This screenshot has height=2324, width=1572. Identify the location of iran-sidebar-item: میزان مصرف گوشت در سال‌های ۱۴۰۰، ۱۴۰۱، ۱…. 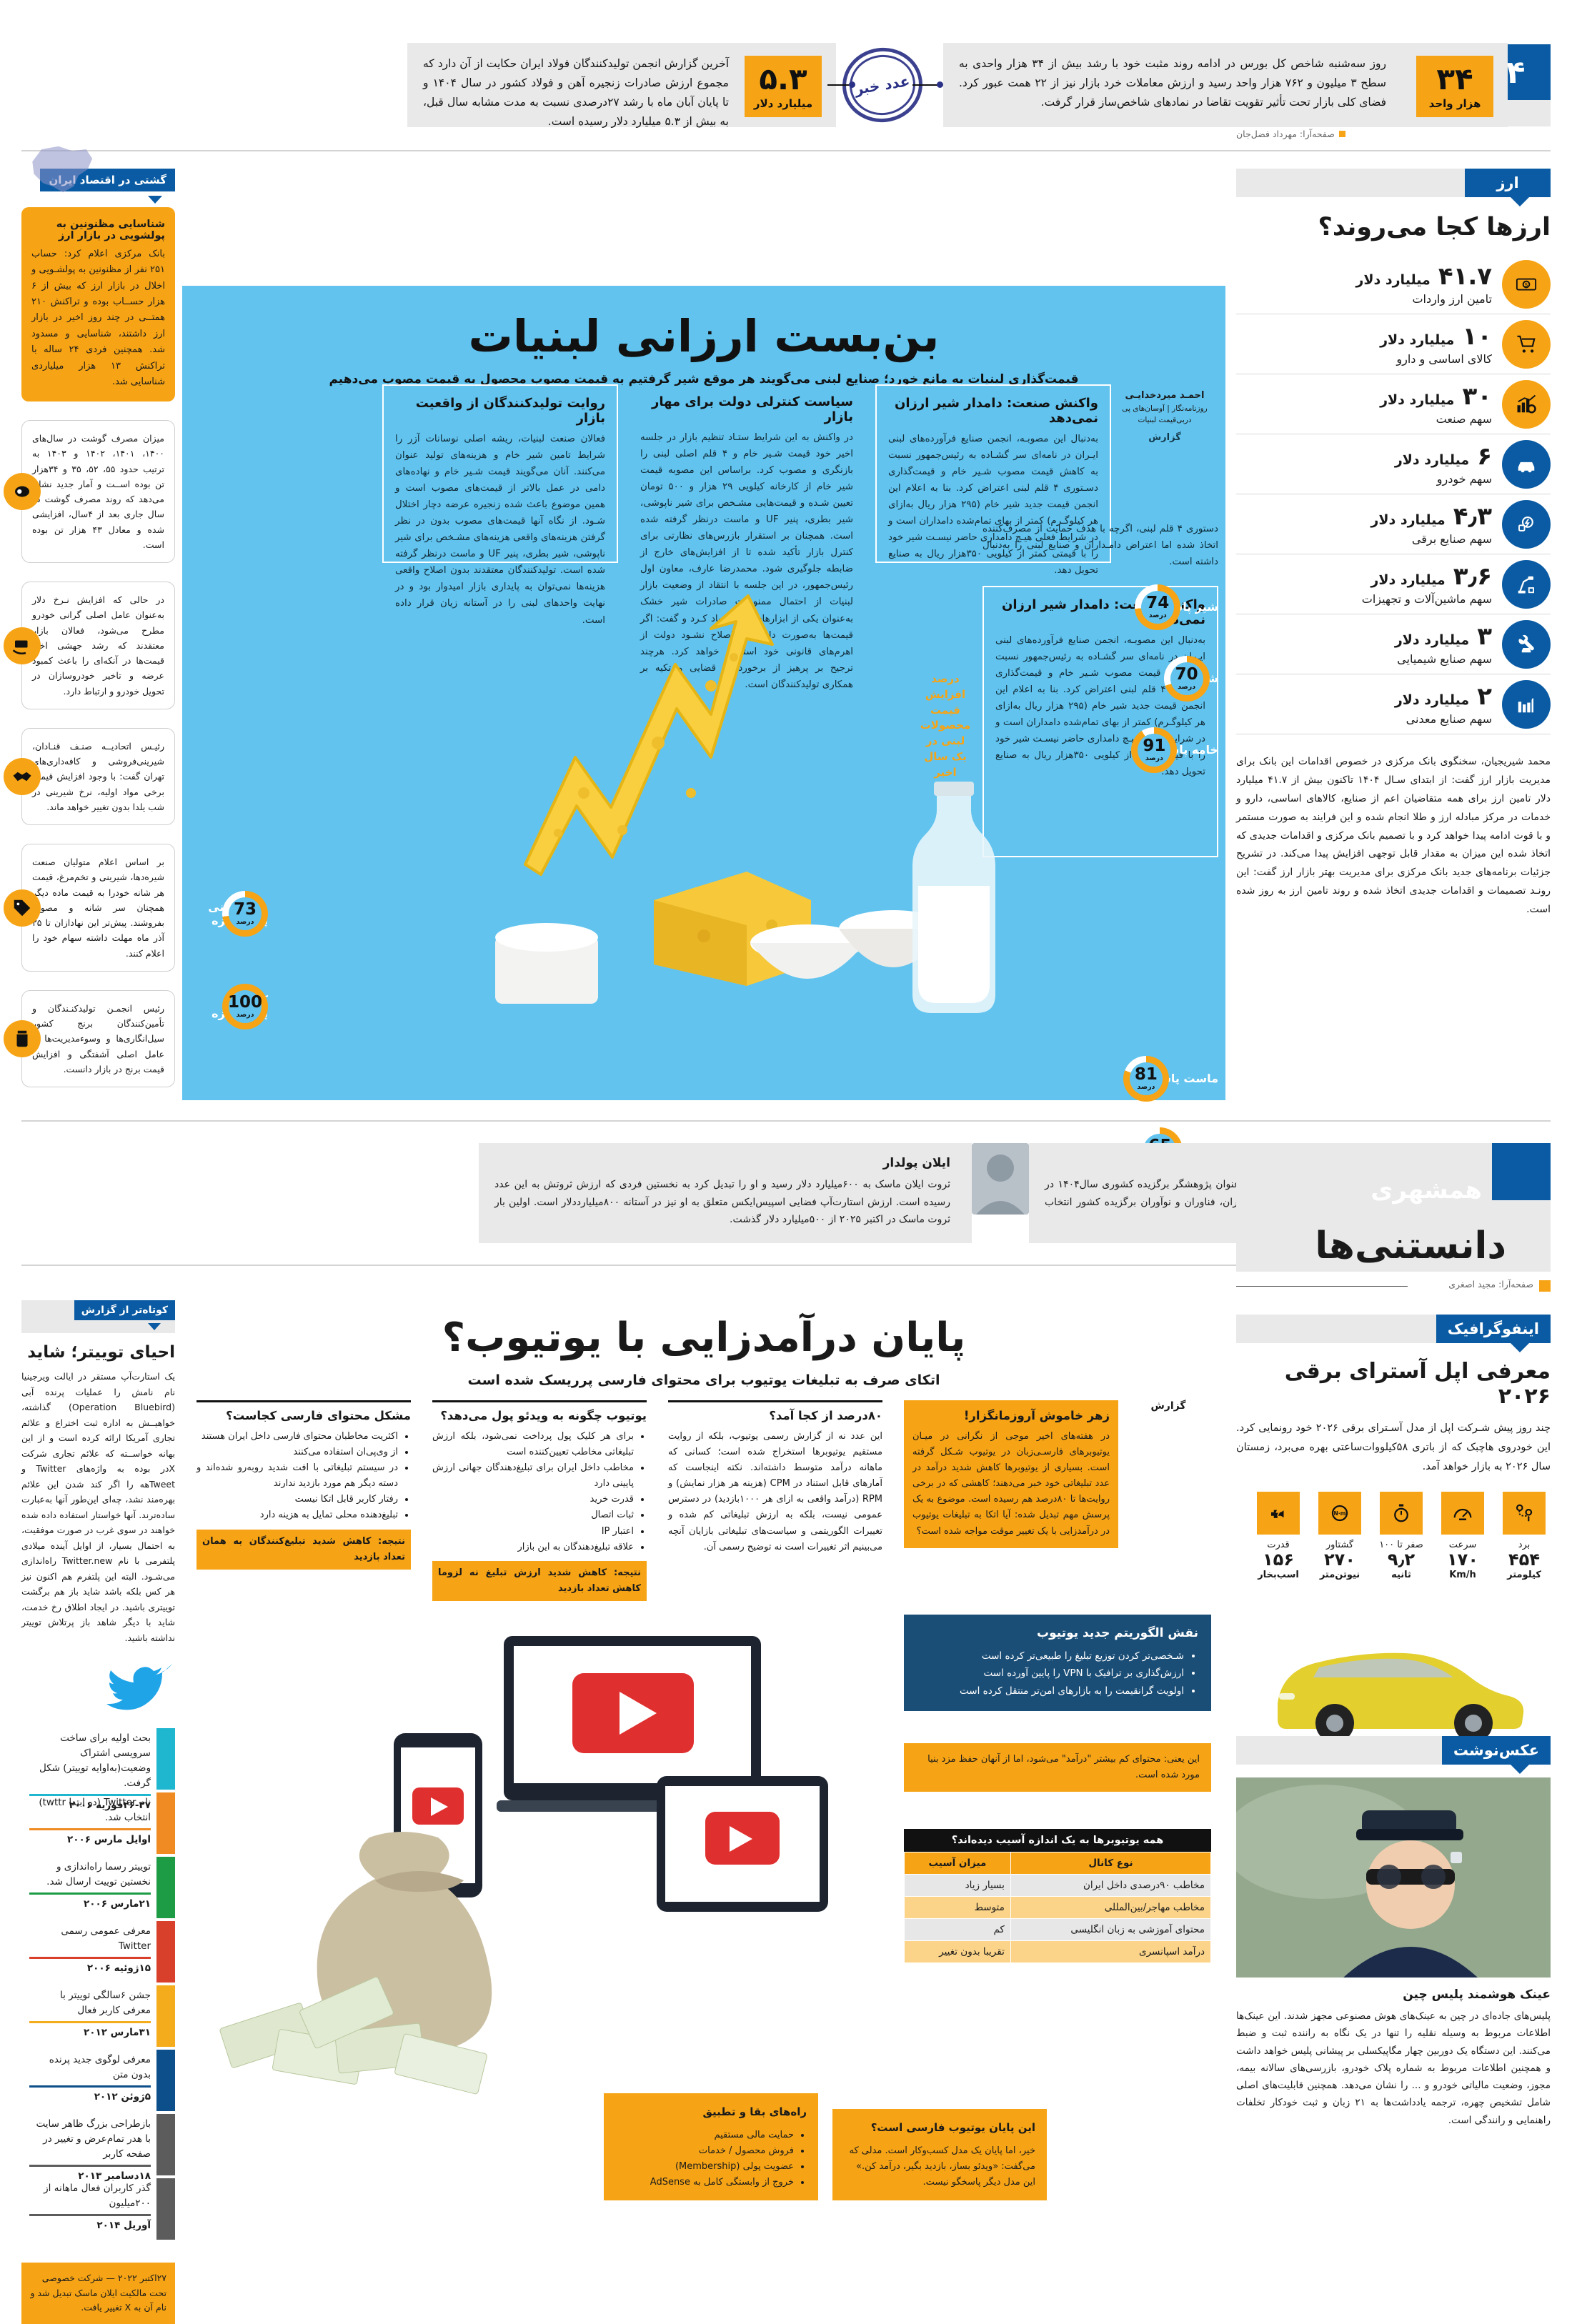
(89, 492).